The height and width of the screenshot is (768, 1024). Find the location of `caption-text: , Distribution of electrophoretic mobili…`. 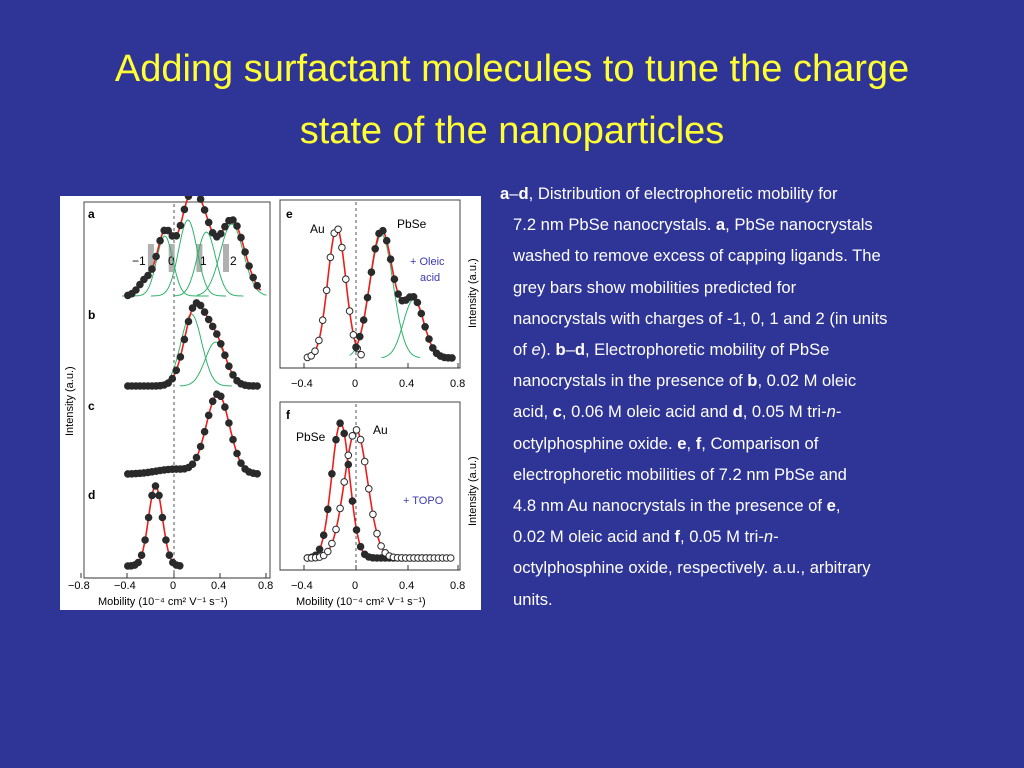

caption-text: , Distribution of electrophoretic mobili… is located at coordinates (683, 193).